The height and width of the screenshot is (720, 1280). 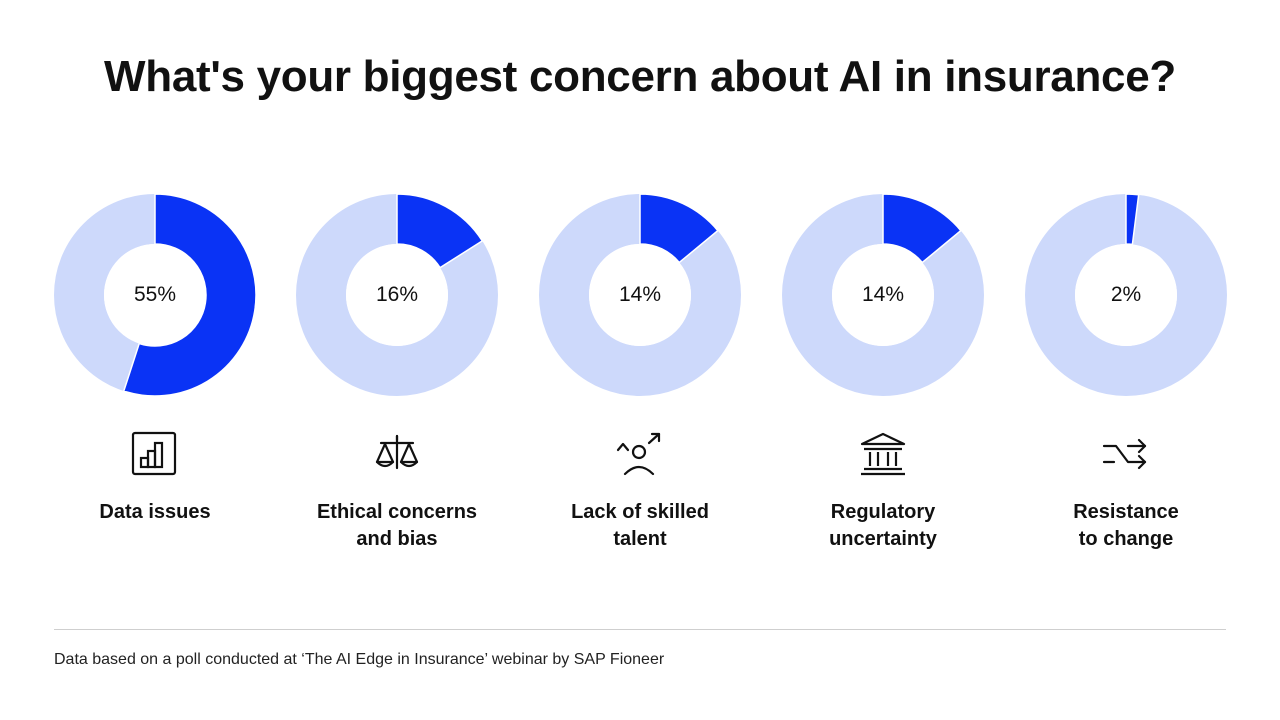 I want to click on category-label: Regulatory uncertainty, so click(x=883, y=525).